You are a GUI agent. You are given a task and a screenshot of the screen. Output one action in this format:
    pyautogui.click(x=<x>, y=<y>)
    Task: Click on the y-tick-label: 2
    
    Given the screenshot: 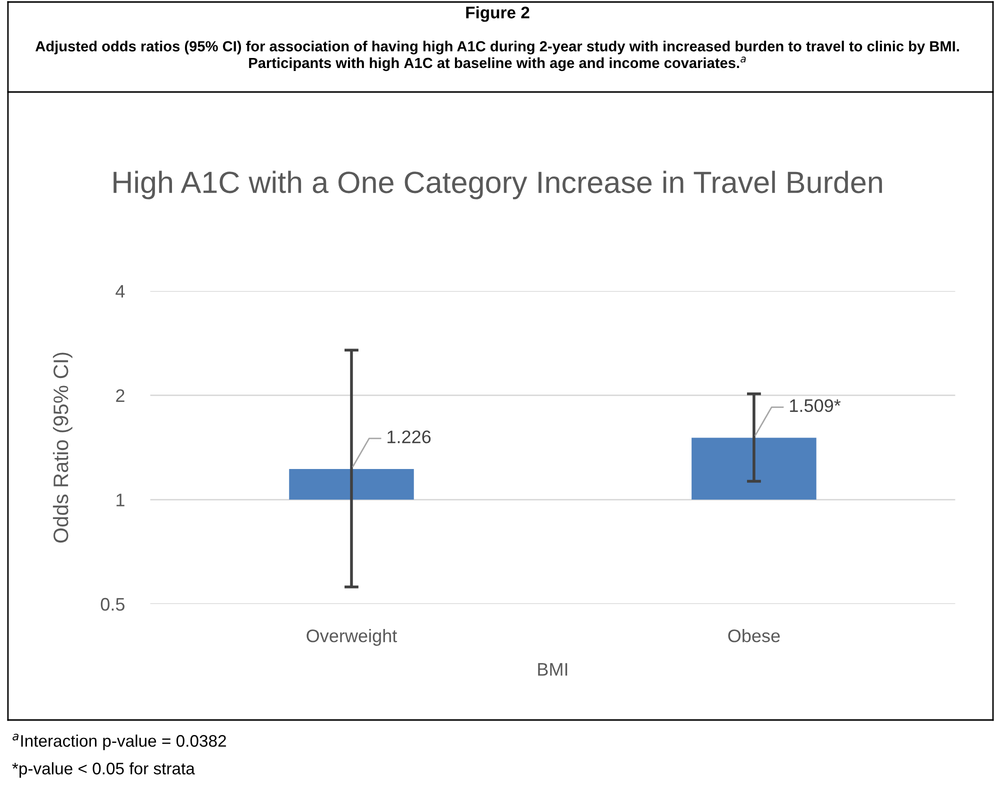 What is the action you would take?
    pyautogui.click(x=120, y=395)
    